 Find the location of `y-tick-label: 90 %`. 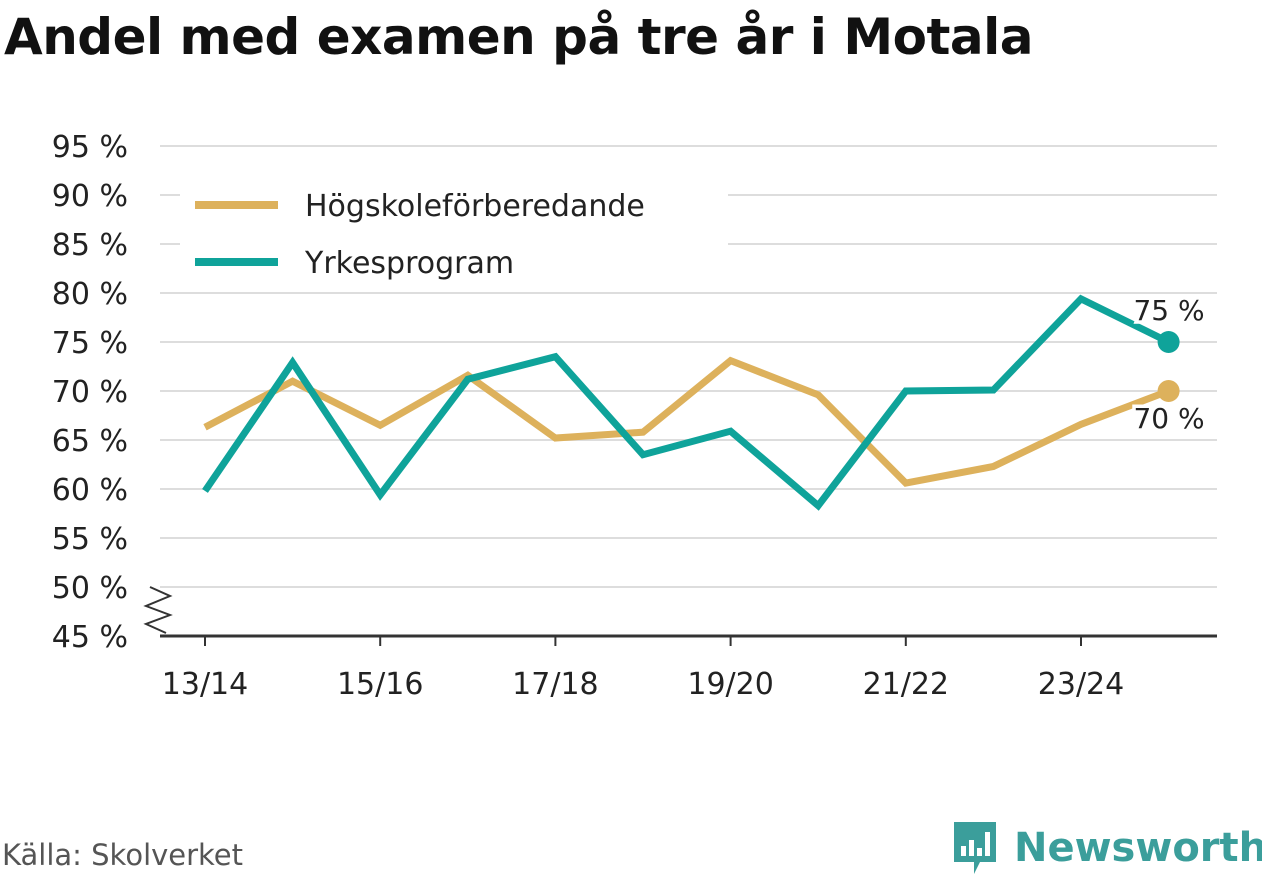

y-tick-label: 90 % is located at coordinates (90, 196).